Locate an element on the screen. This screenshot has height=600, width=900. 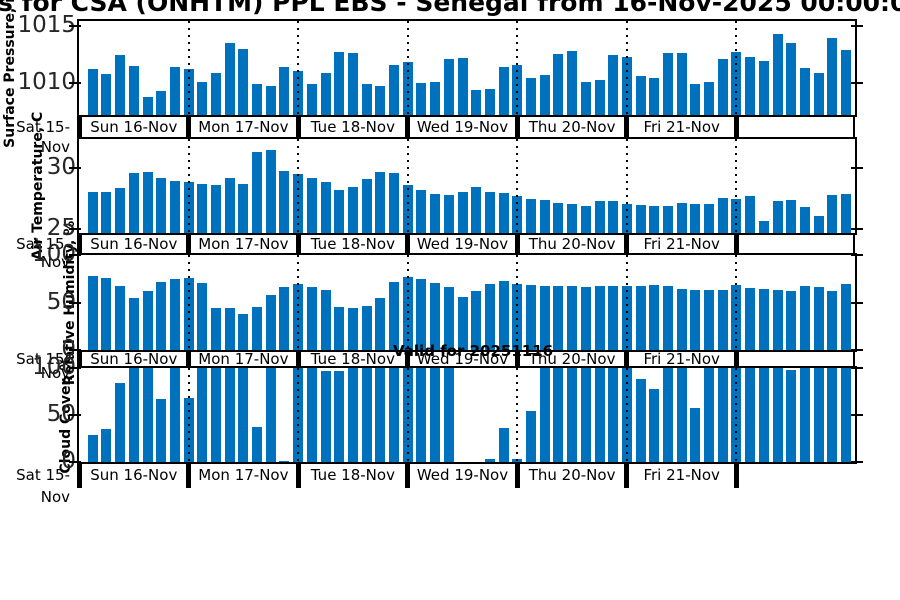
day-label: Tue 18-Nov is located at coordinates (352, 475).